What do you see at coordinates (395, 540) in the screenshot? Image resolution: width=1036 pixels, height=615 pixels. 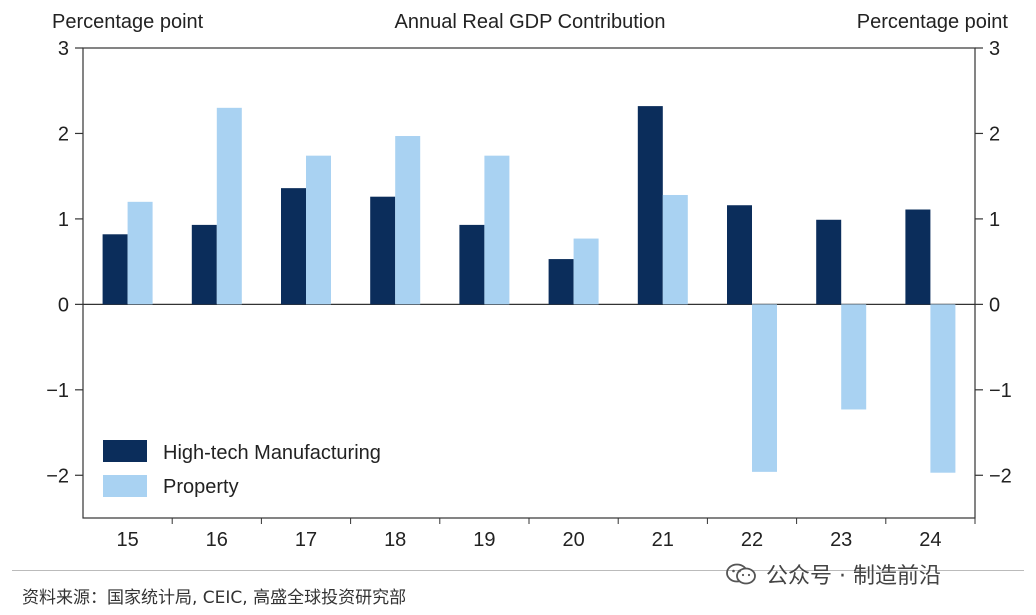 I see `x-tick-label-18: 18` at bounding box center [395, 540].